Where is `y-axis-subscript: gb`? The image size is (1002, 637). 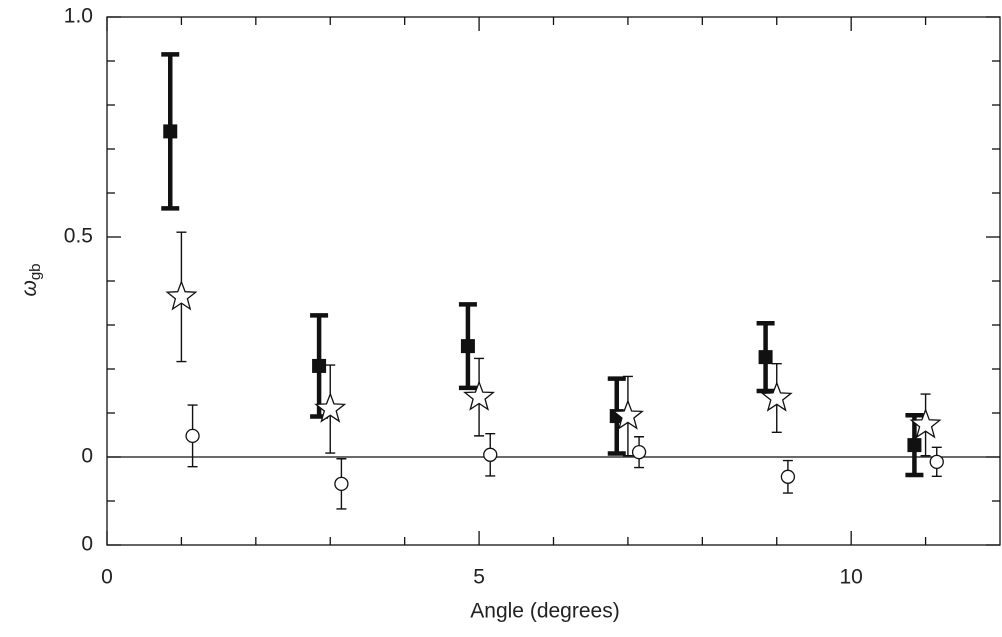 y-axis-subscript: gb is located at coordinates (35, 271).